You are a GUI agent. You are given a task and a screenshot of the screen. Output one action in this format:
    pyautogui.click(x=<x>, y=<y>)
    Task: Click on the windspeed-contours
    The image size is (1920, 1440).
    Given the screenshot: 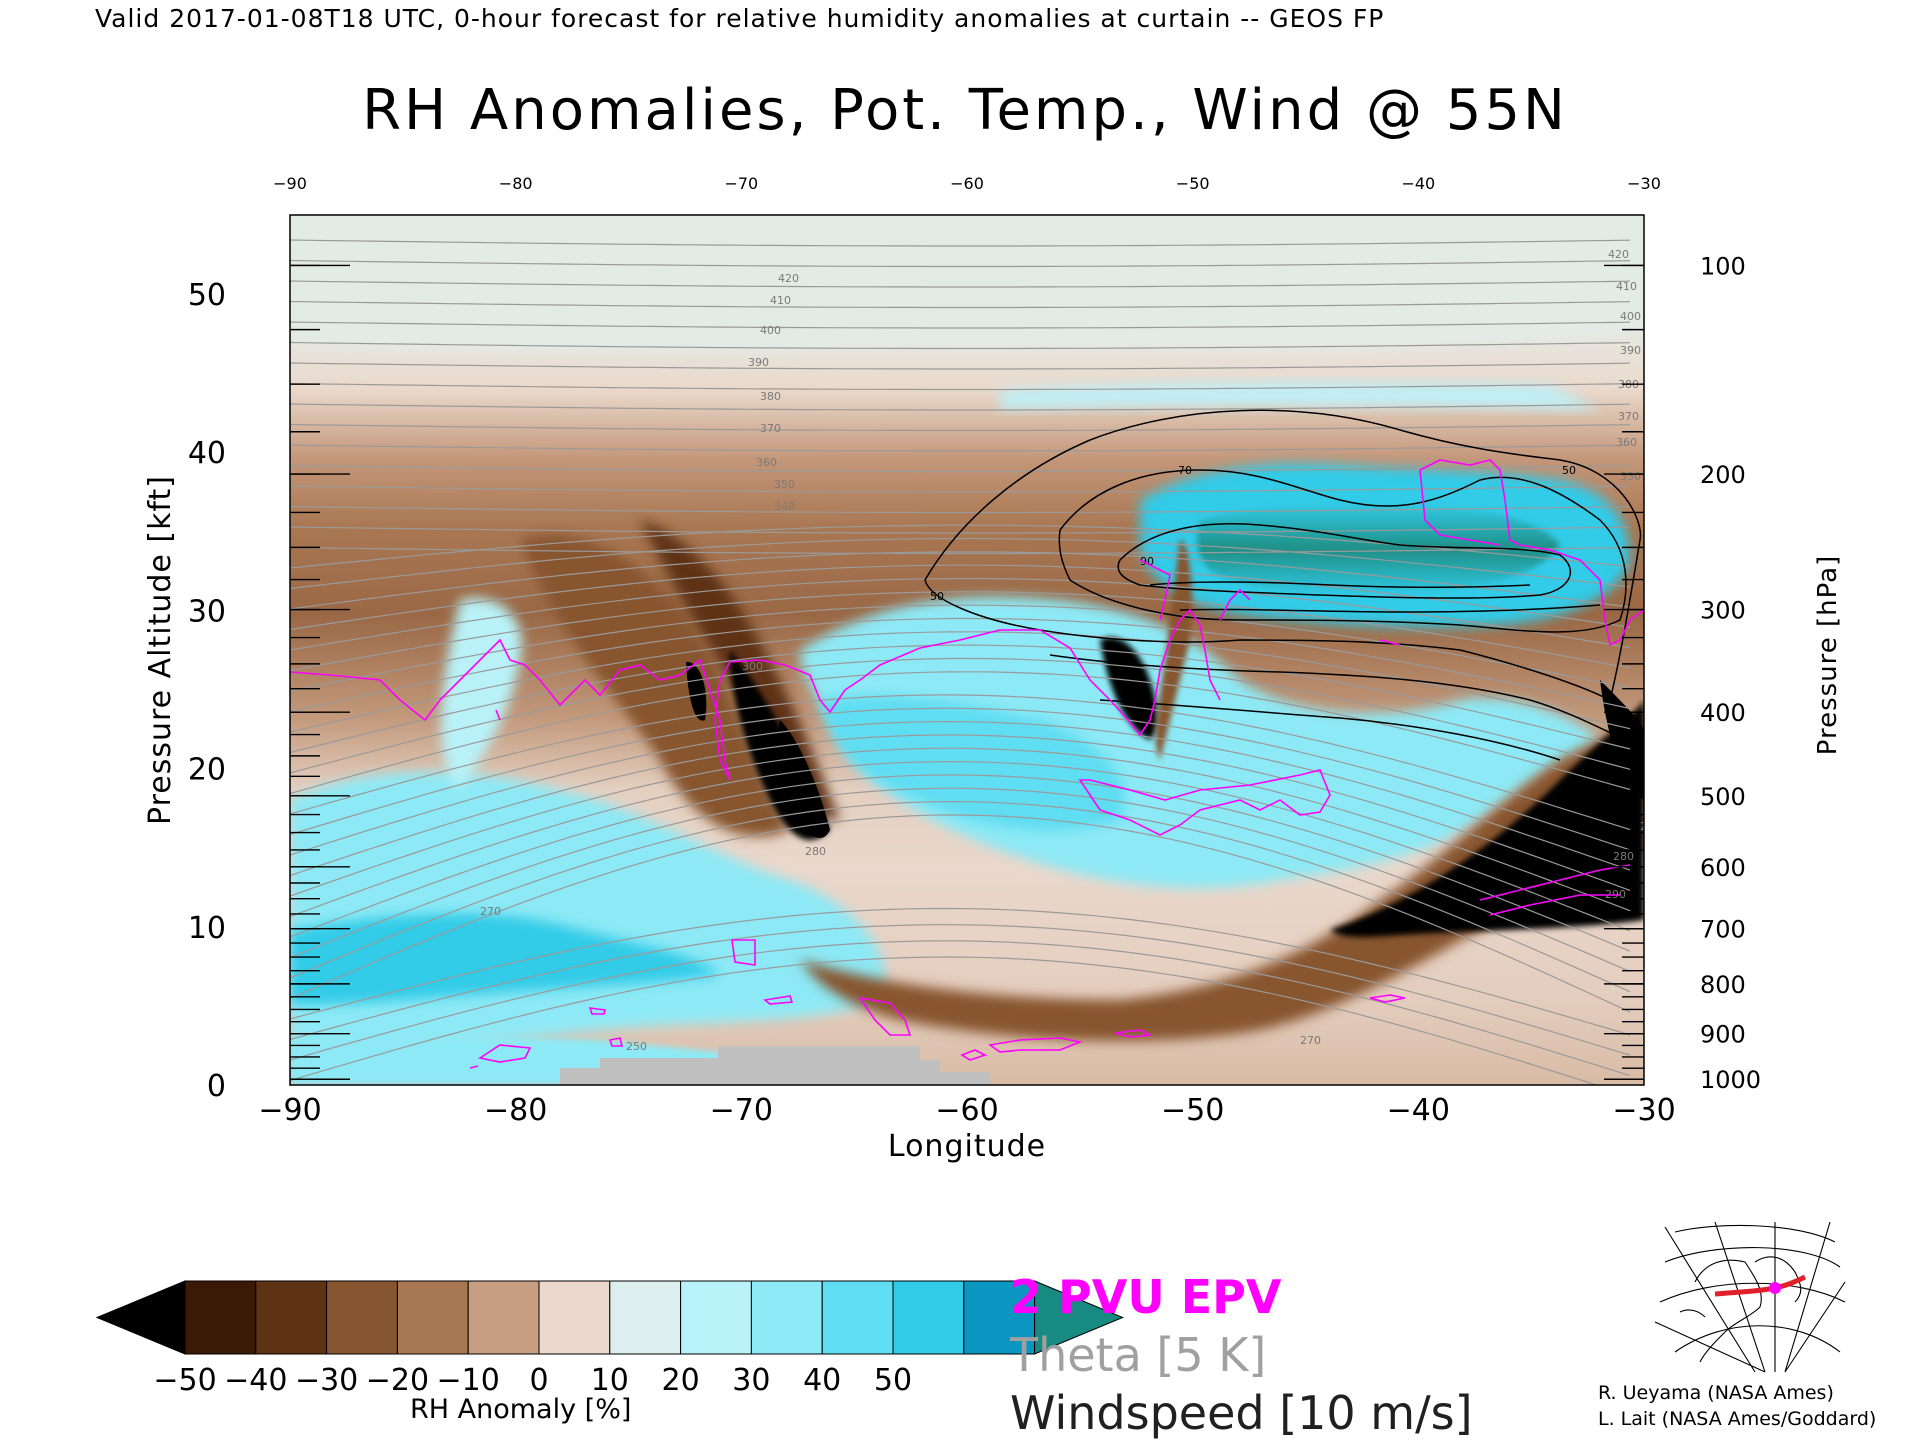 What is the action you would take?
    pyautogui.click(x=1283, y=585)
    